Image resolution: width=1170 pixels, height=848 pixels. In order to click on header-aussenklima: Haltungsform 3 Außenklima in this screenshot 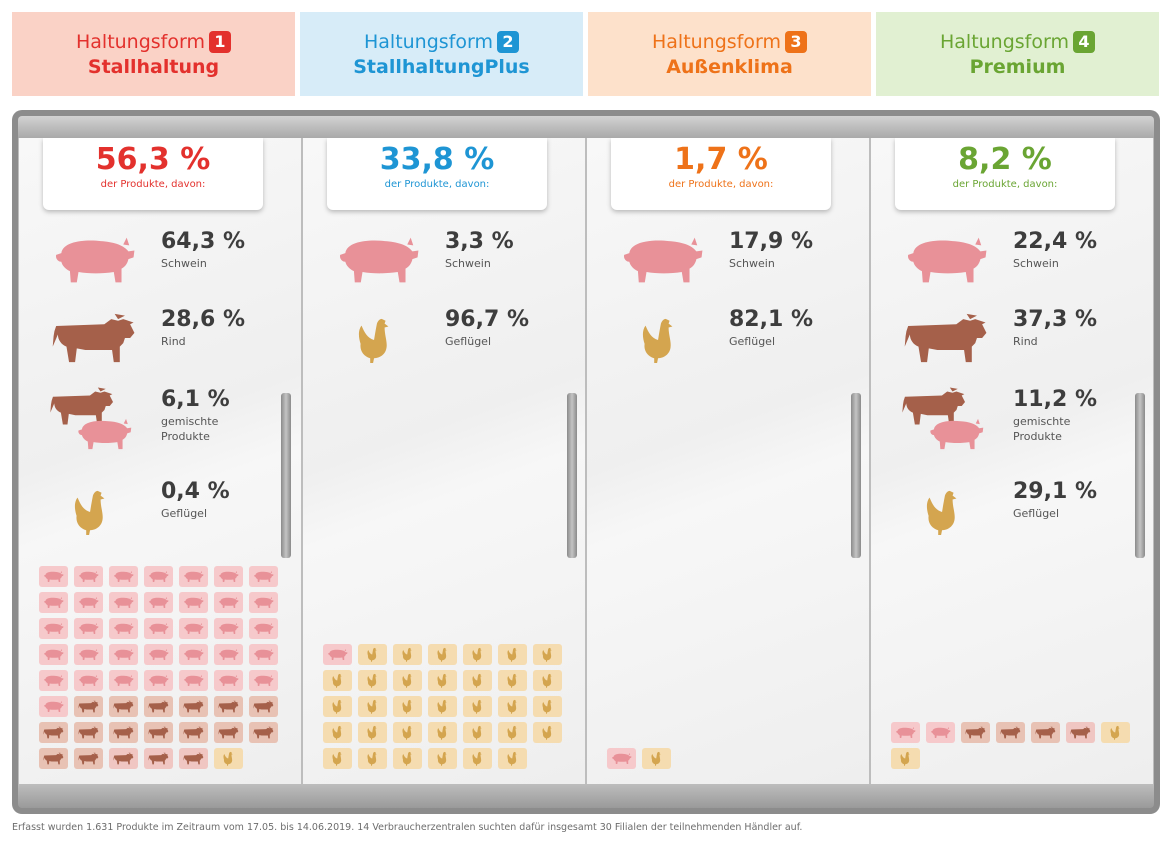, I will do `click(729, 54)`.